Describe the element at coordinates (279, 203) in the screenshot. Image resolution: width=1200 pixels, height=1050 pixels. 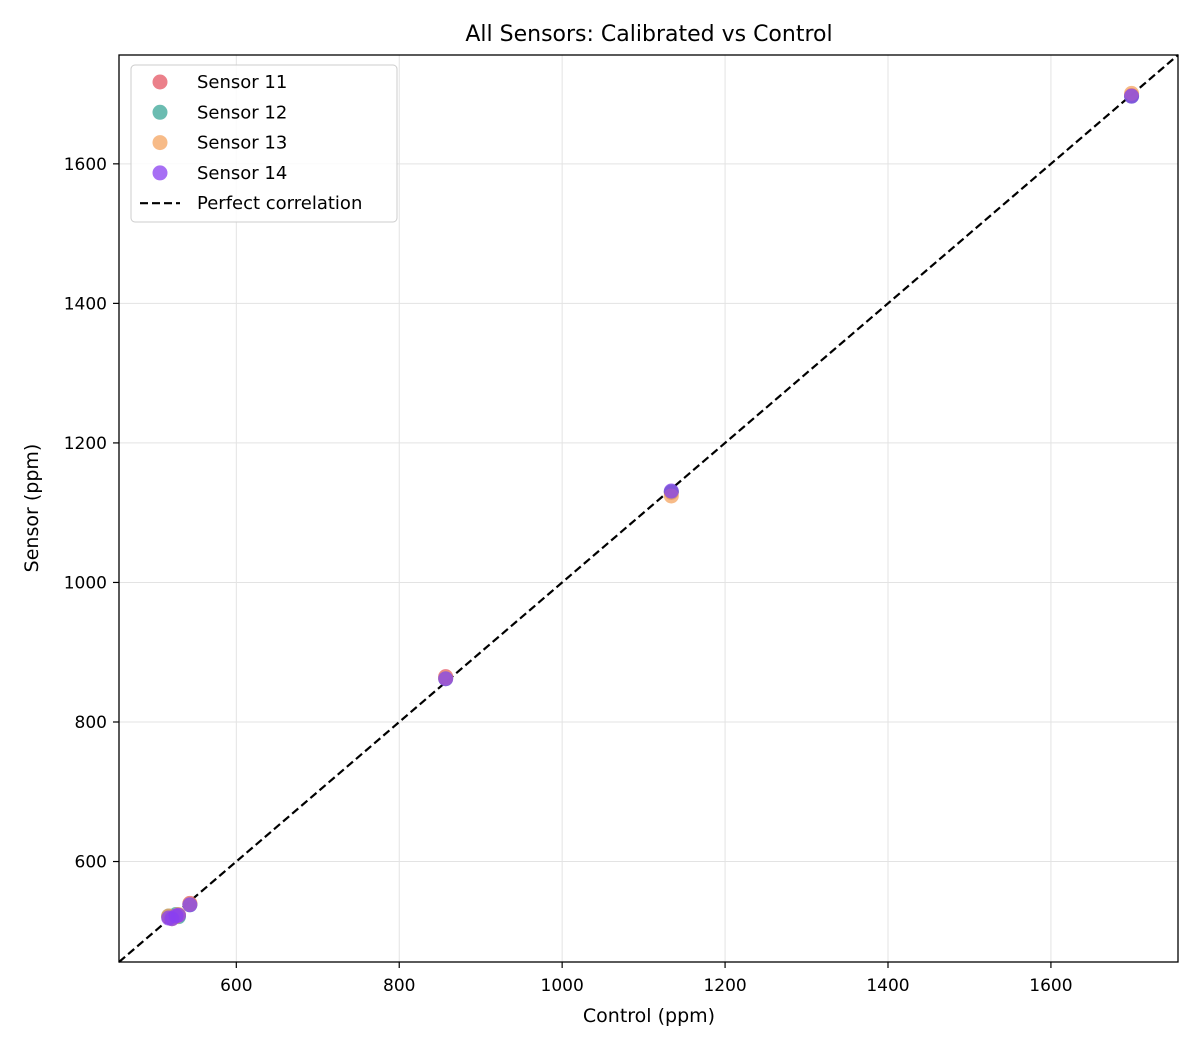
I see `legend-label: Perfect correlation` at that location.